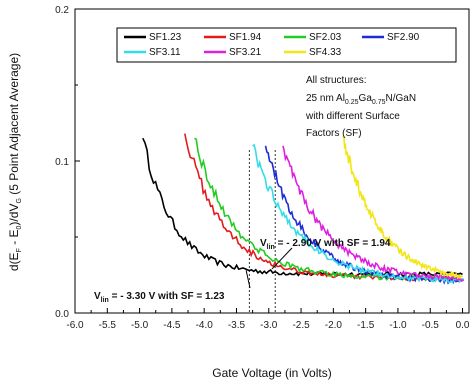  What do you see at coordinates (325, 37) in the screenshot?
I see `legend-label: SF2.03` at bounding box center [325, 37].